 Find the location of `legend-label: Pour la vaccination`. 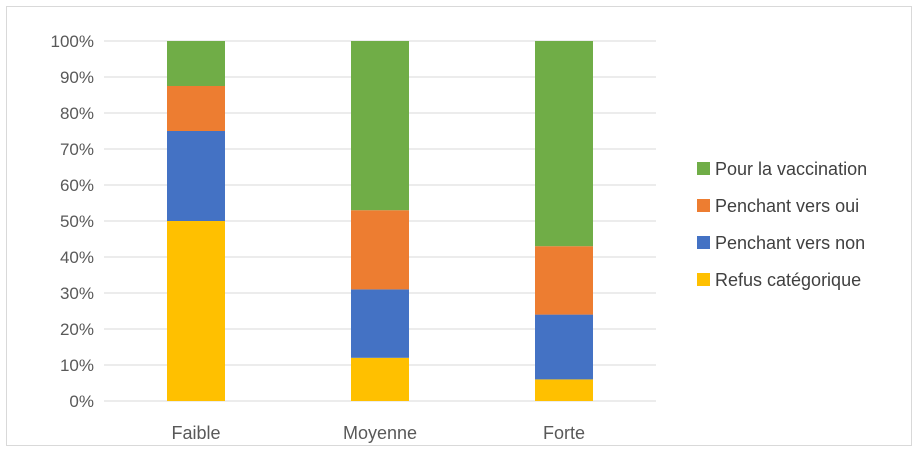

legend-label: Pour la vaccination is located at coordinates (791, 169).